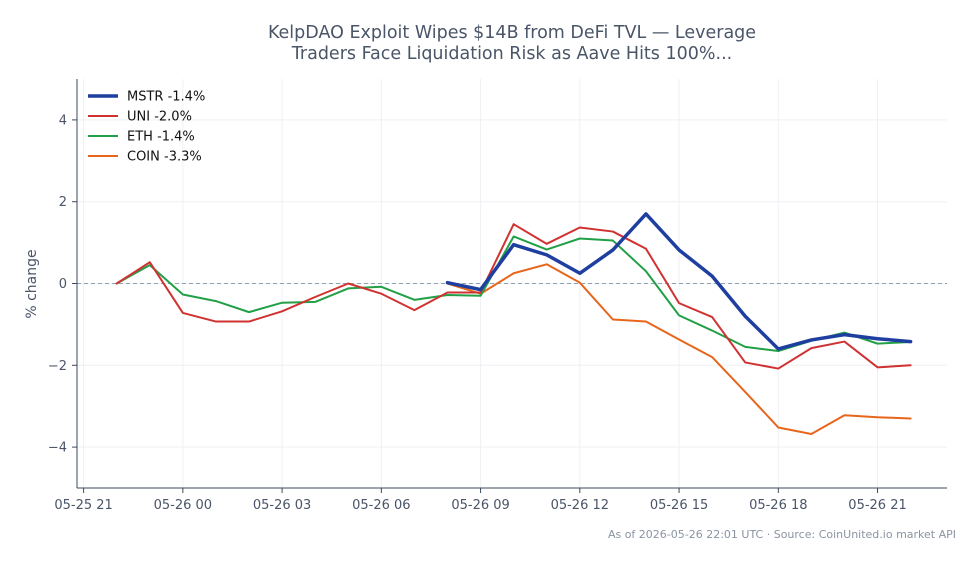 This screenshot has width=979, height=564. Describe the element at coordinates (32, 283) in the screenshot. I see `y-axis-label: % change` at that location.